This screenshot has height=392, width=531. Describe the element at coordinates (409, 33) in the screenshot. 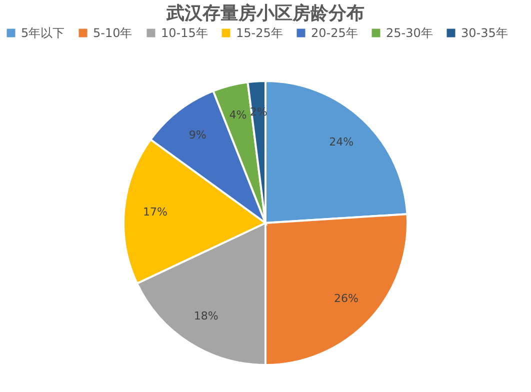

I see `legend-label: 25-30年` at that location.